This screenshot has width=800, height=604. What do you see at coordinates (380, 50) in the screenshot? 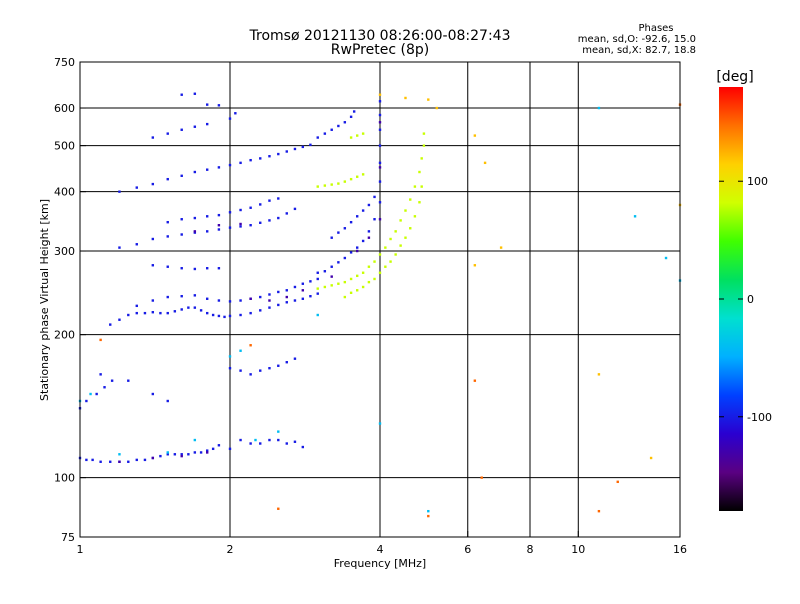
I see `chart-subtitle: RwPretec (8p)` at bounding box center [380, 50].